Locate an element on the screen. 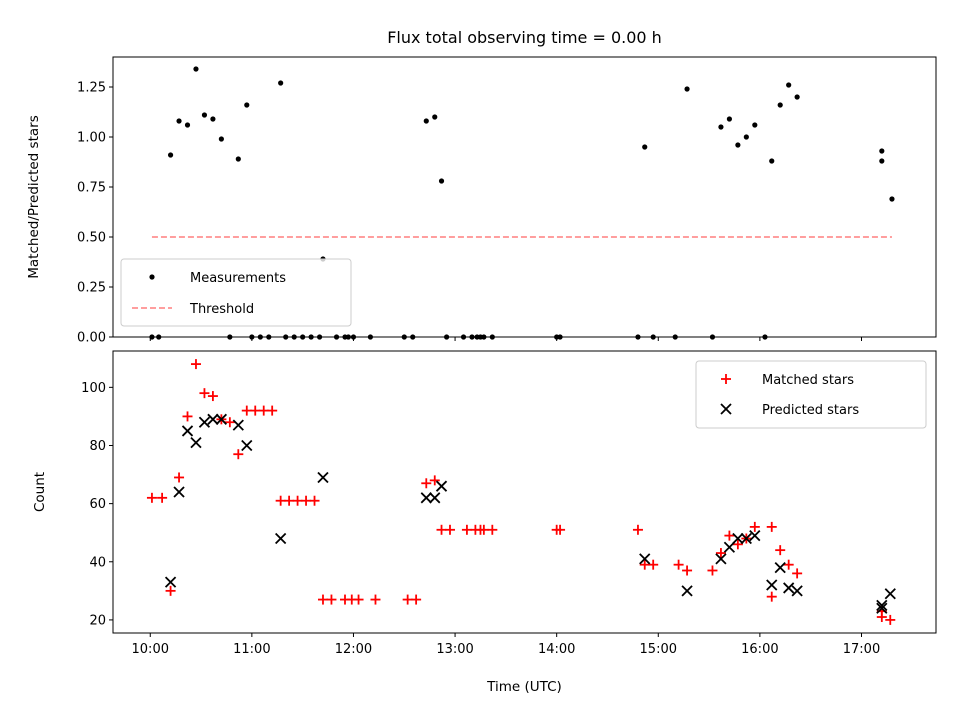 The image size is (960, 720). x-tick-label: 11:00 is located at coordinates (251, 649).